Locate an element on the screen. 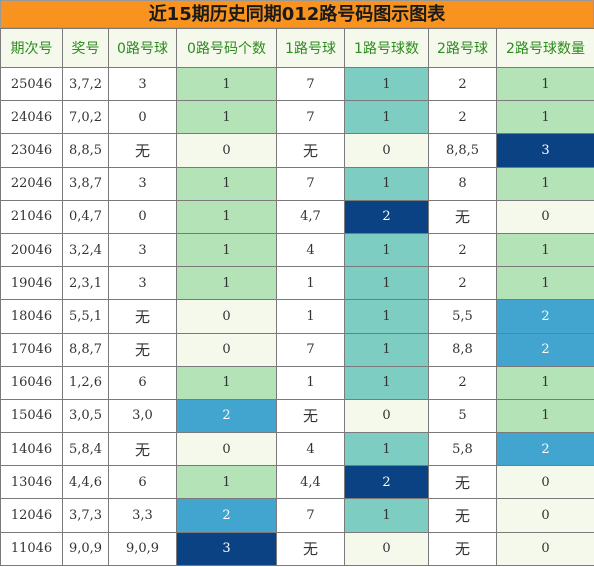 This screenshot has height=567, width=594. cell-draw: 3,7,3 is located at coordinates (85, 515).